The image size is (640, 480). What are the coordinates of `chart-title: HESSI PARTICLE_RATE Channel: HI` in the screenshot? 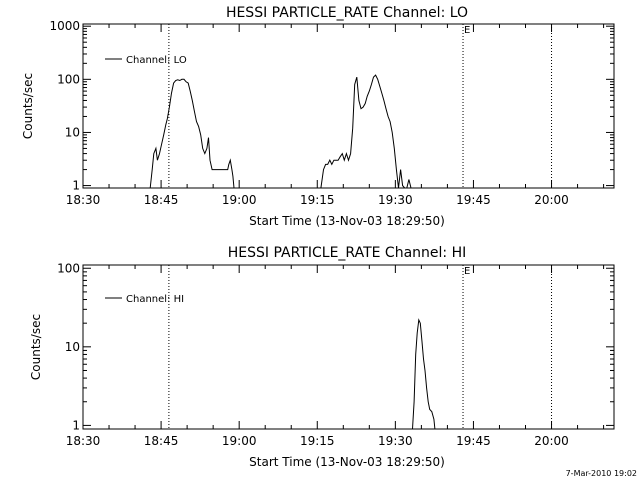 It's located at (347, 253).